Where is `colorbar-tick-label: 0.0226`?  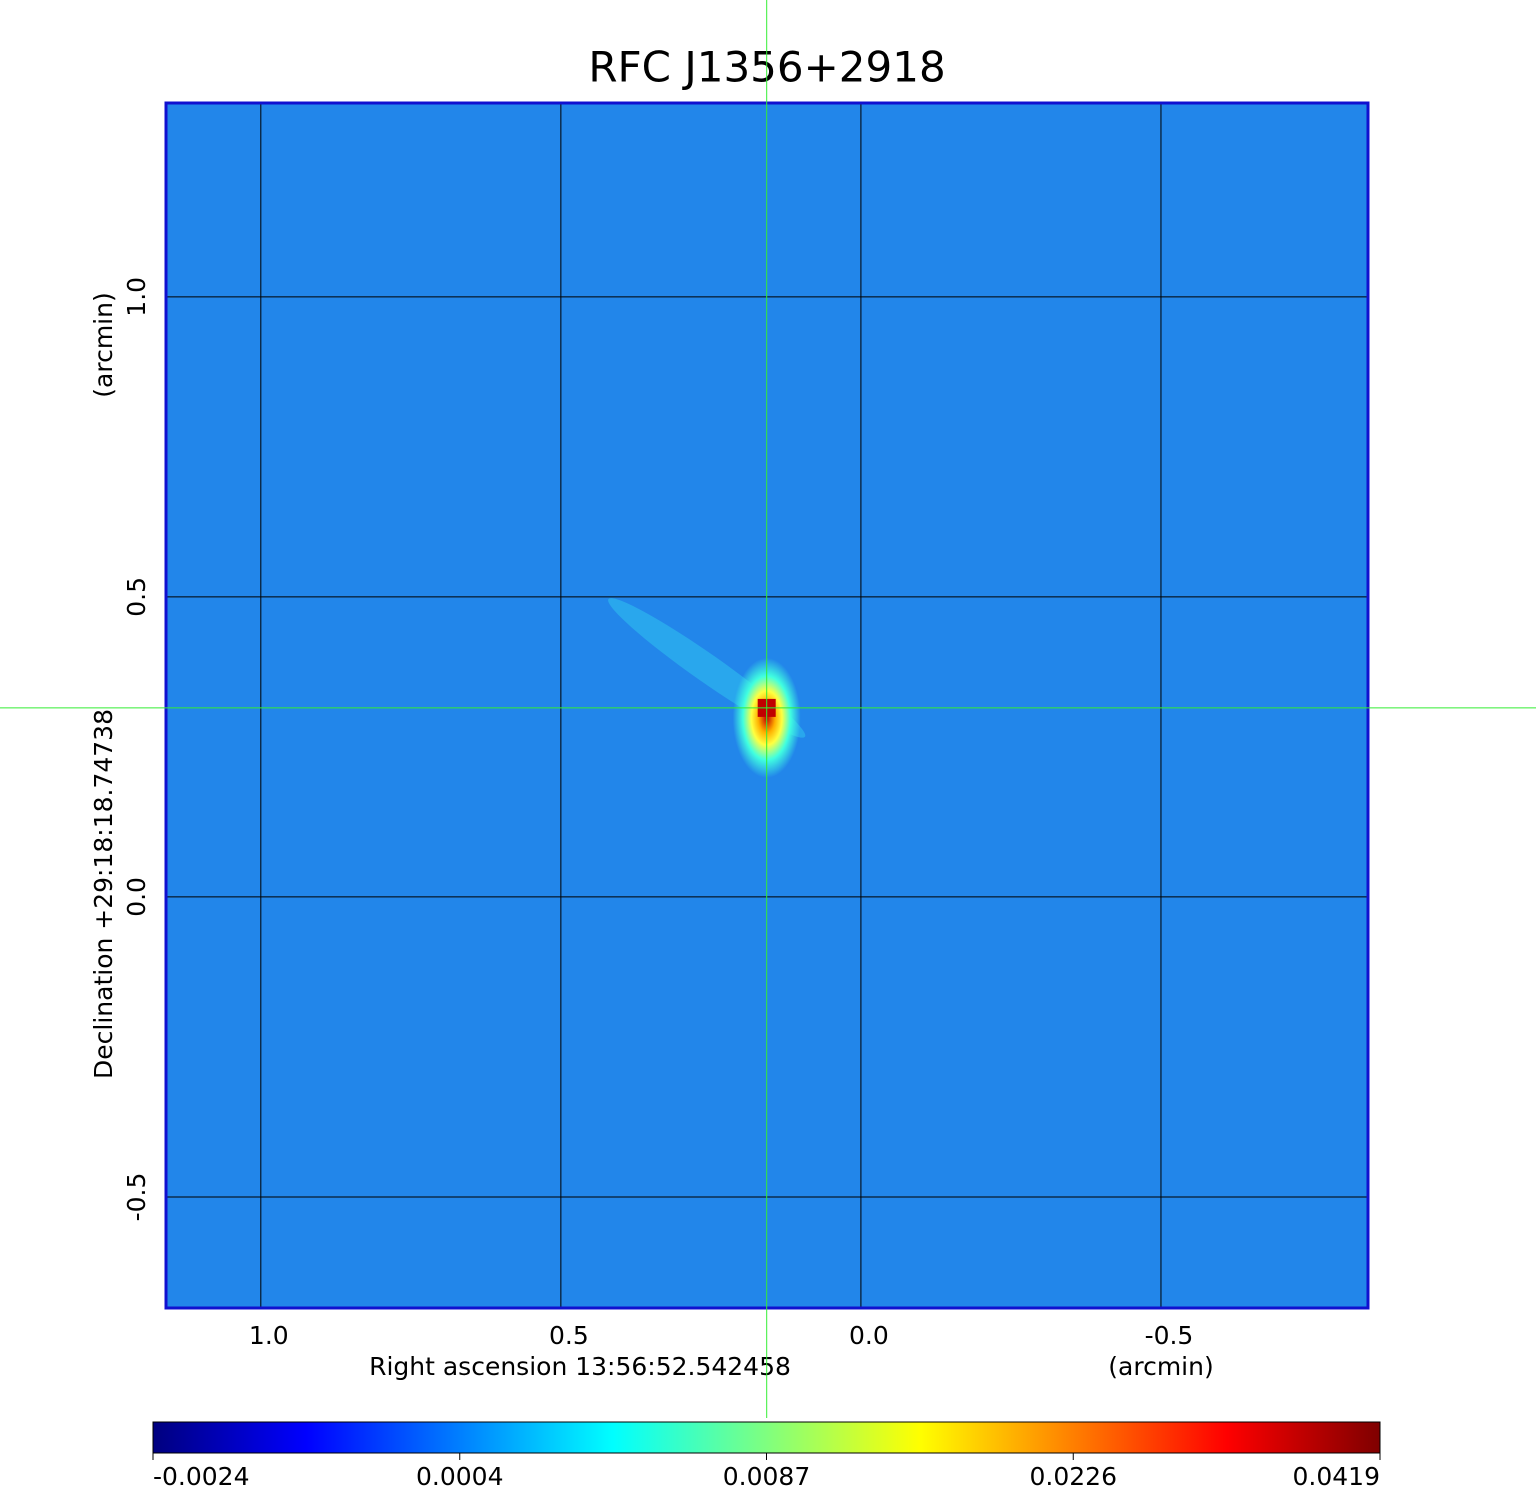 colorbar-tick-label: 0.0226 is located at coordinates (1073, 1476).